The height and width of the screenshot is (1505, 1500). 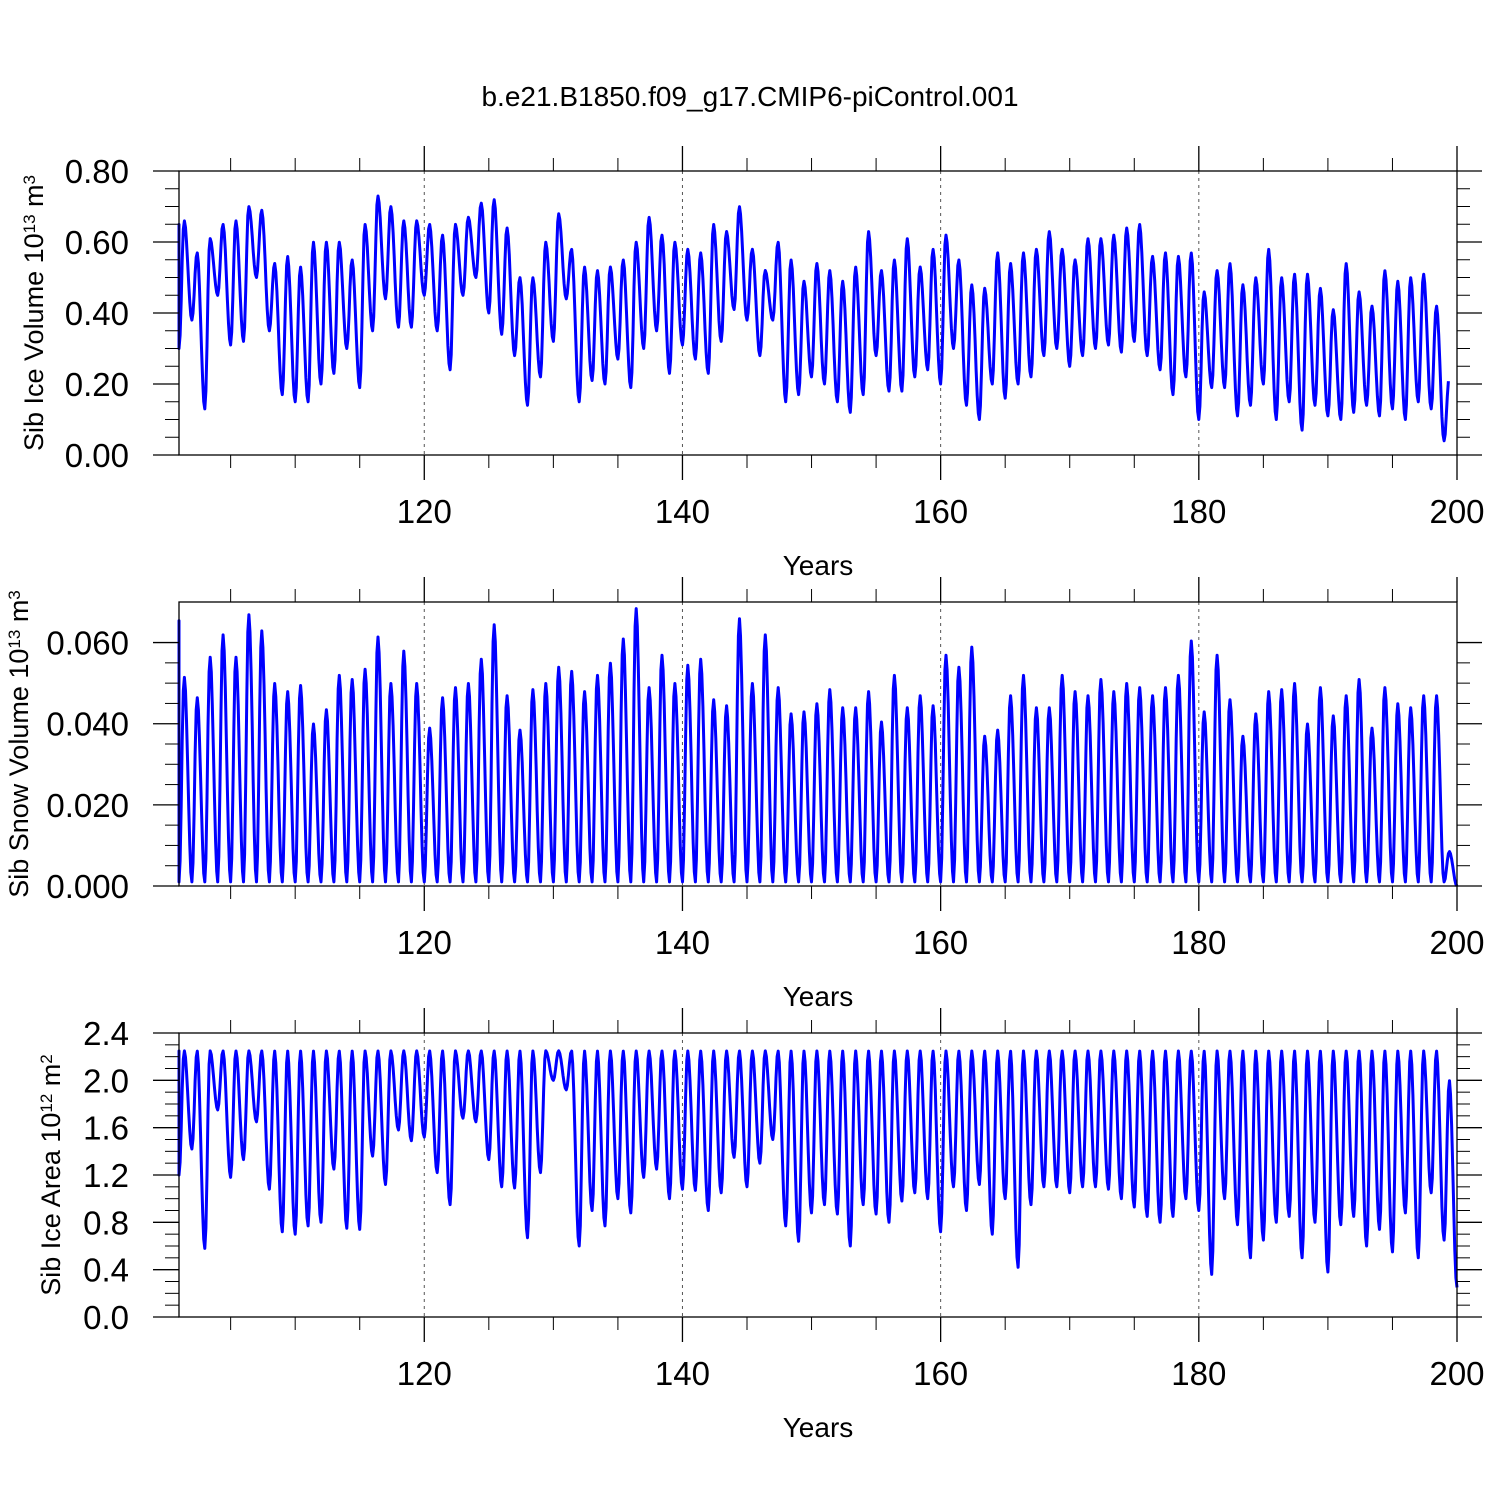 I want to click on y-axis-title-part: Sib Ice Volume 10, so click(x=34, y=342).